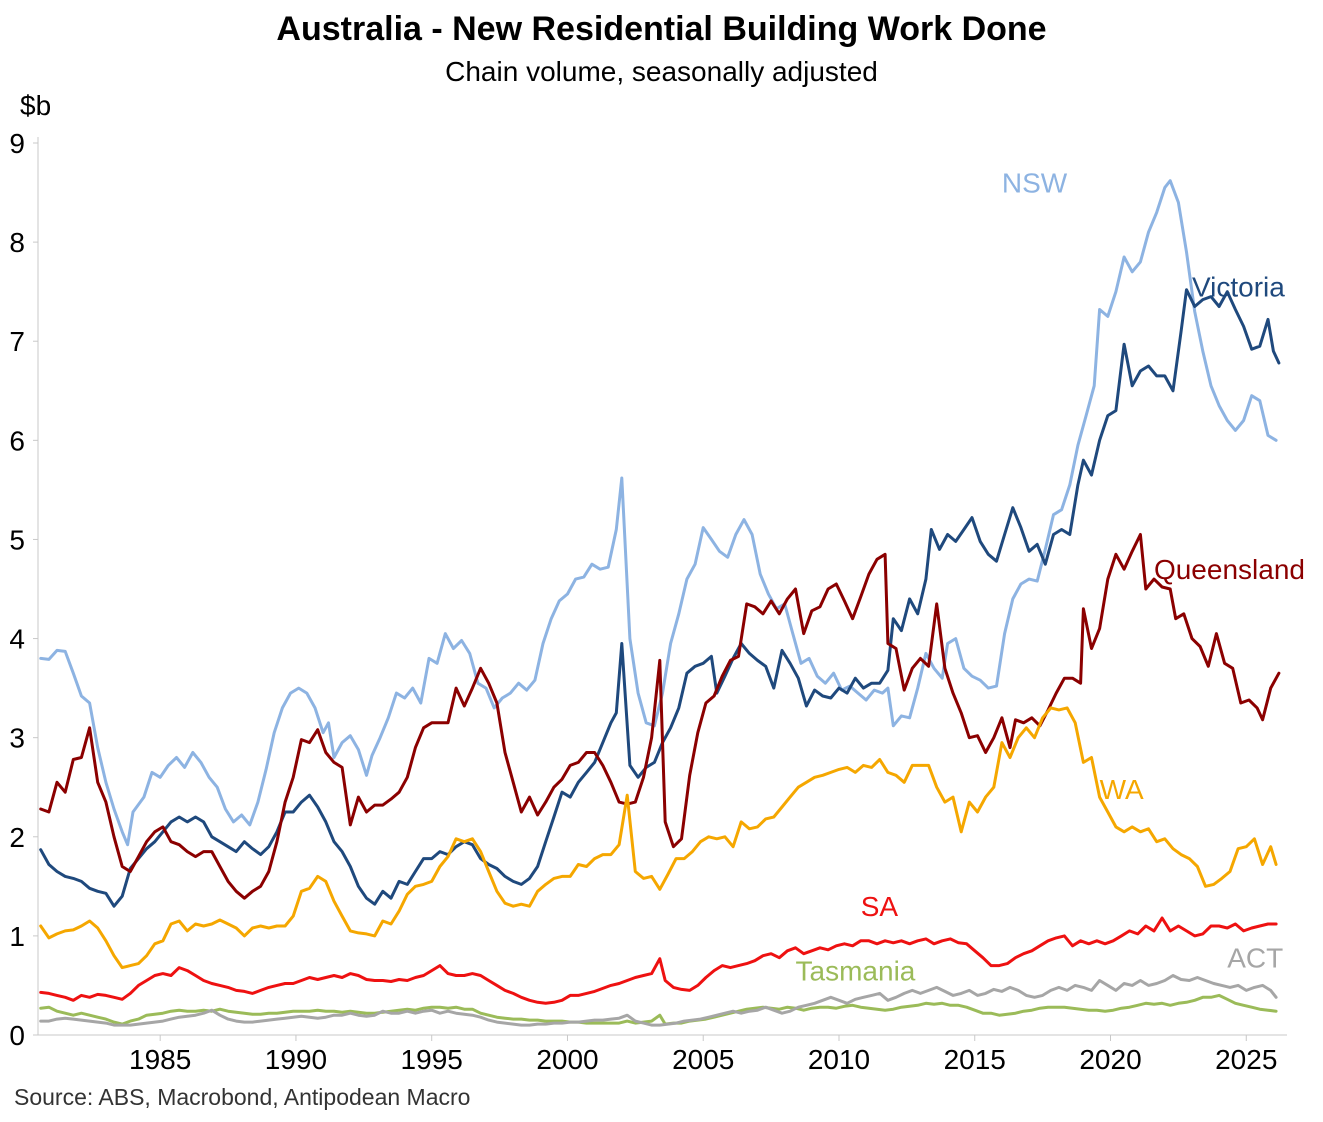 Image resolution: width=1323 pixels, height=1122 pixels. I want to click on series-line-act, so click(658, 1000).